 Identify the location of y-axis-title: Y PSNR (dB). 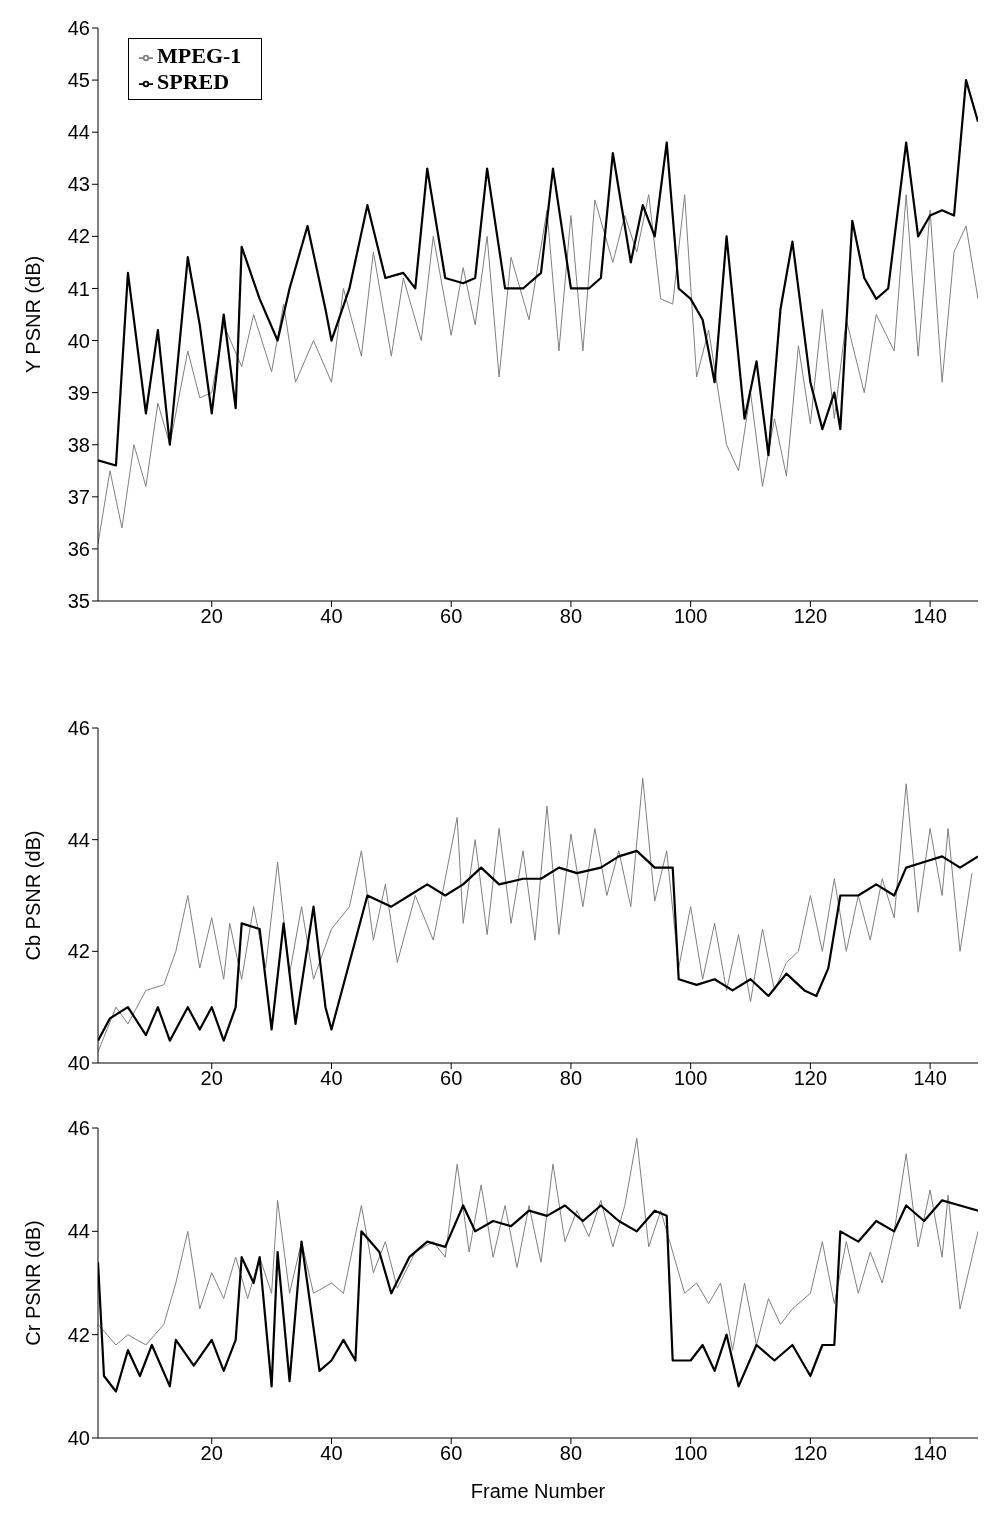
(33, 314).